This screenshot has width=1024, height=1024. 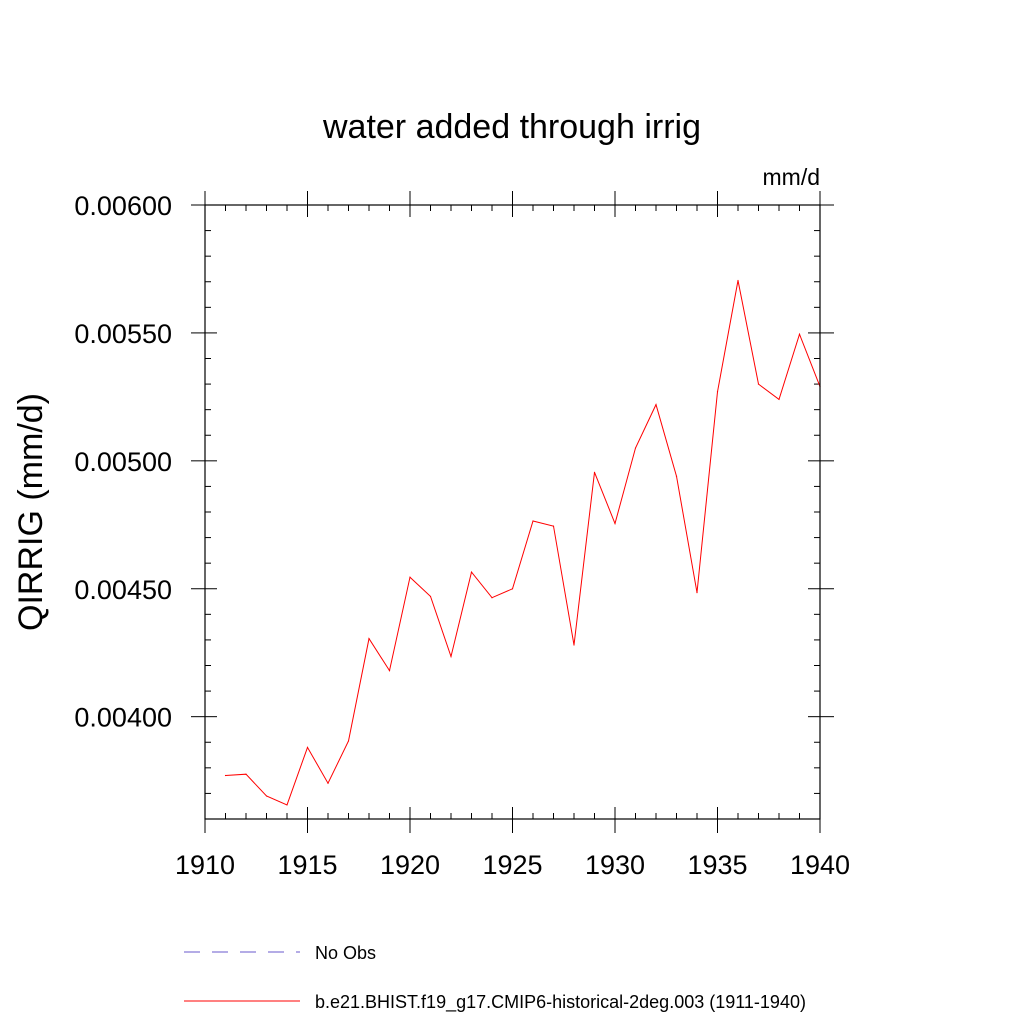 I want to click on y-axis-label: QIRRIG (mm/d), so click(x=31, y=512).